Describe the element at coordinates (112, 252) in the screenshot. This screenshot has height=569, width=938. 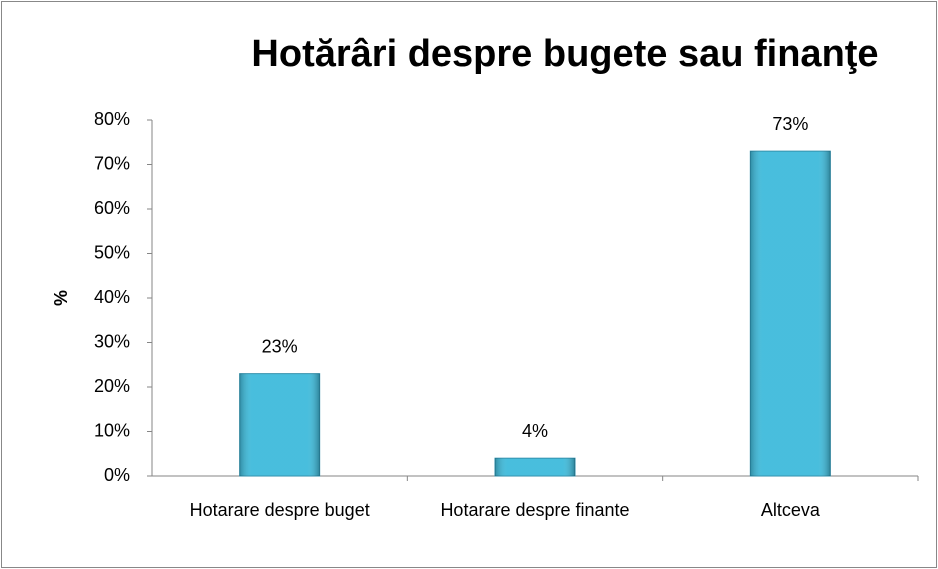
I see `y-tick-label: 50%` at that location.